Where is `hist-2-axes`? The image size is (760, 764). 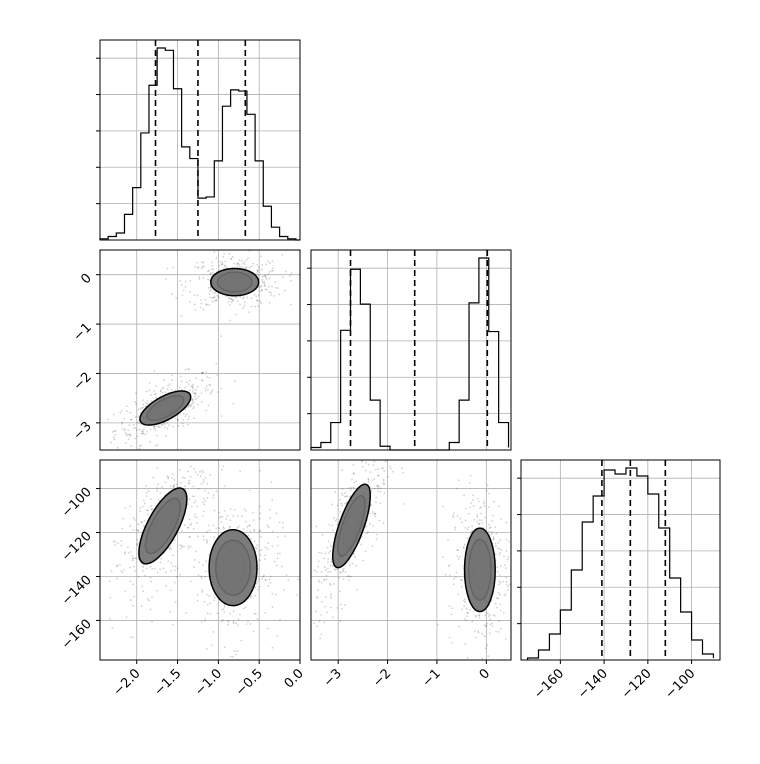 hist-2-axes is located at coordinates (618, 560).